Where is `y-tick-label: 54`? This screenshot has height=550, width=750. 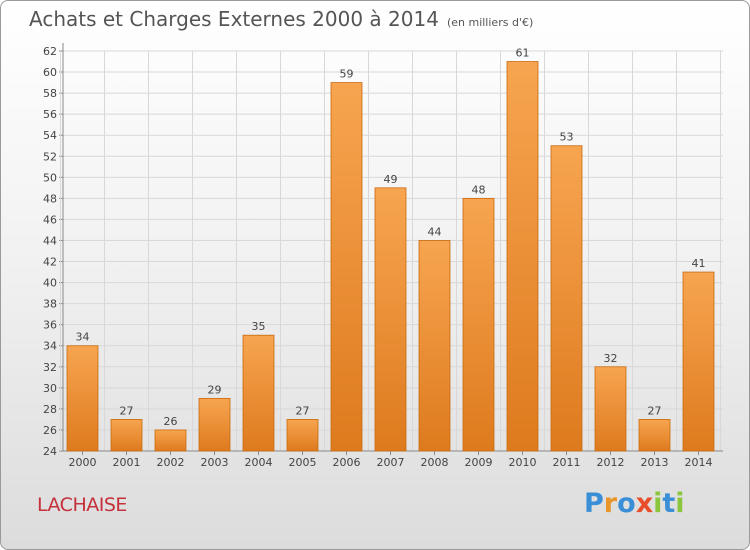
y-tick-label: 54 is located at coordinates (50, 135).